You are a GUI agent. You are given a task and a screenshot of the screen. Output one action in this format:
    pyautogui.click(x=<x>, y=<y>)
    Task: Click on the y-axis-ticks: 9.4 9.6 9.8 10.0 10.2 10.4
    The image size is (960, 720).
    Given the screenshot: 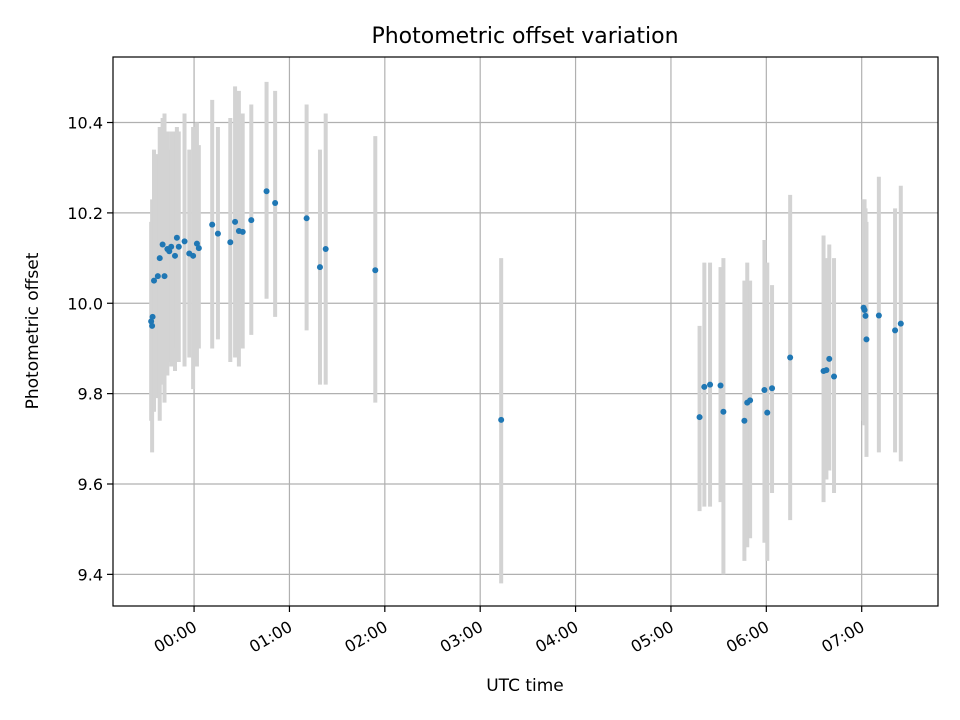 What is the action you would take?
    pyautogui.click(x=90, y=349)
    